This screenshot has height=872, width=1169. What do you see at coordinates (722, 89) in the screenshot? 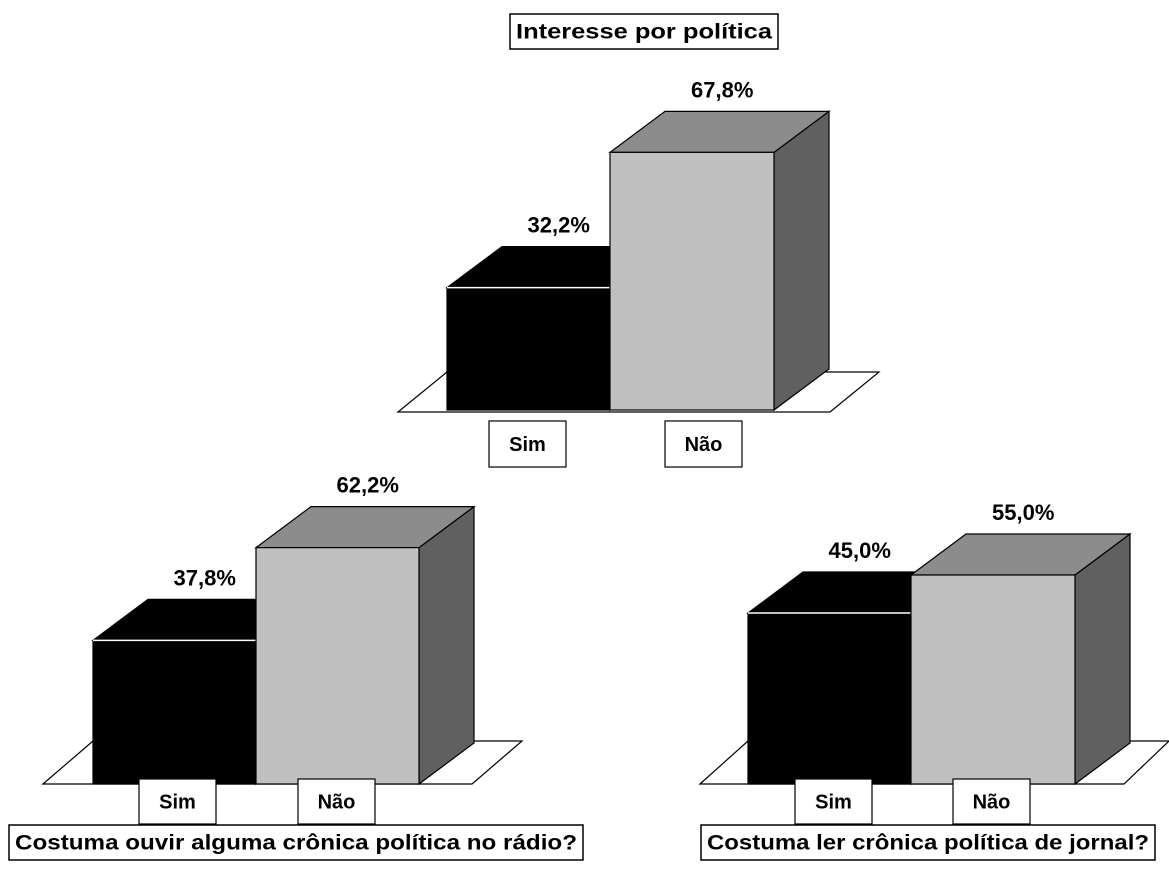
I see `data-label: 67,8%` at bounding box center [722, 89].